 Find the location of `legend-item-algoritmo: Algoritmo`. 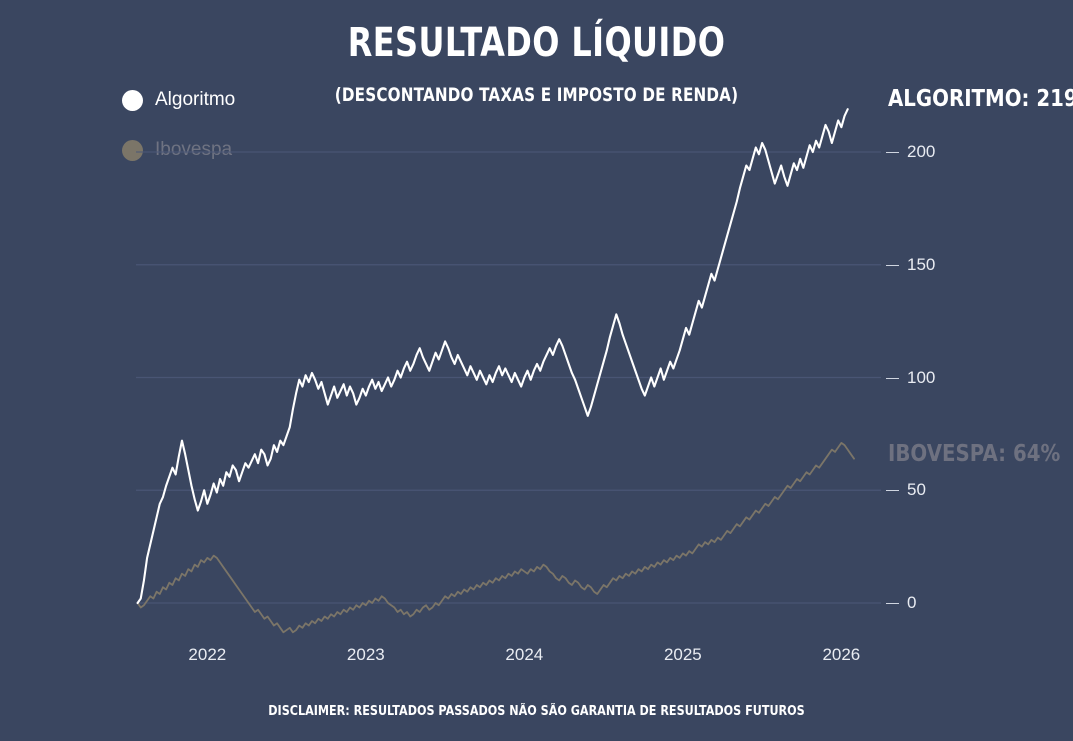

legend-item-algoritmo: Algoritmo is located at coordinates (178, 100).